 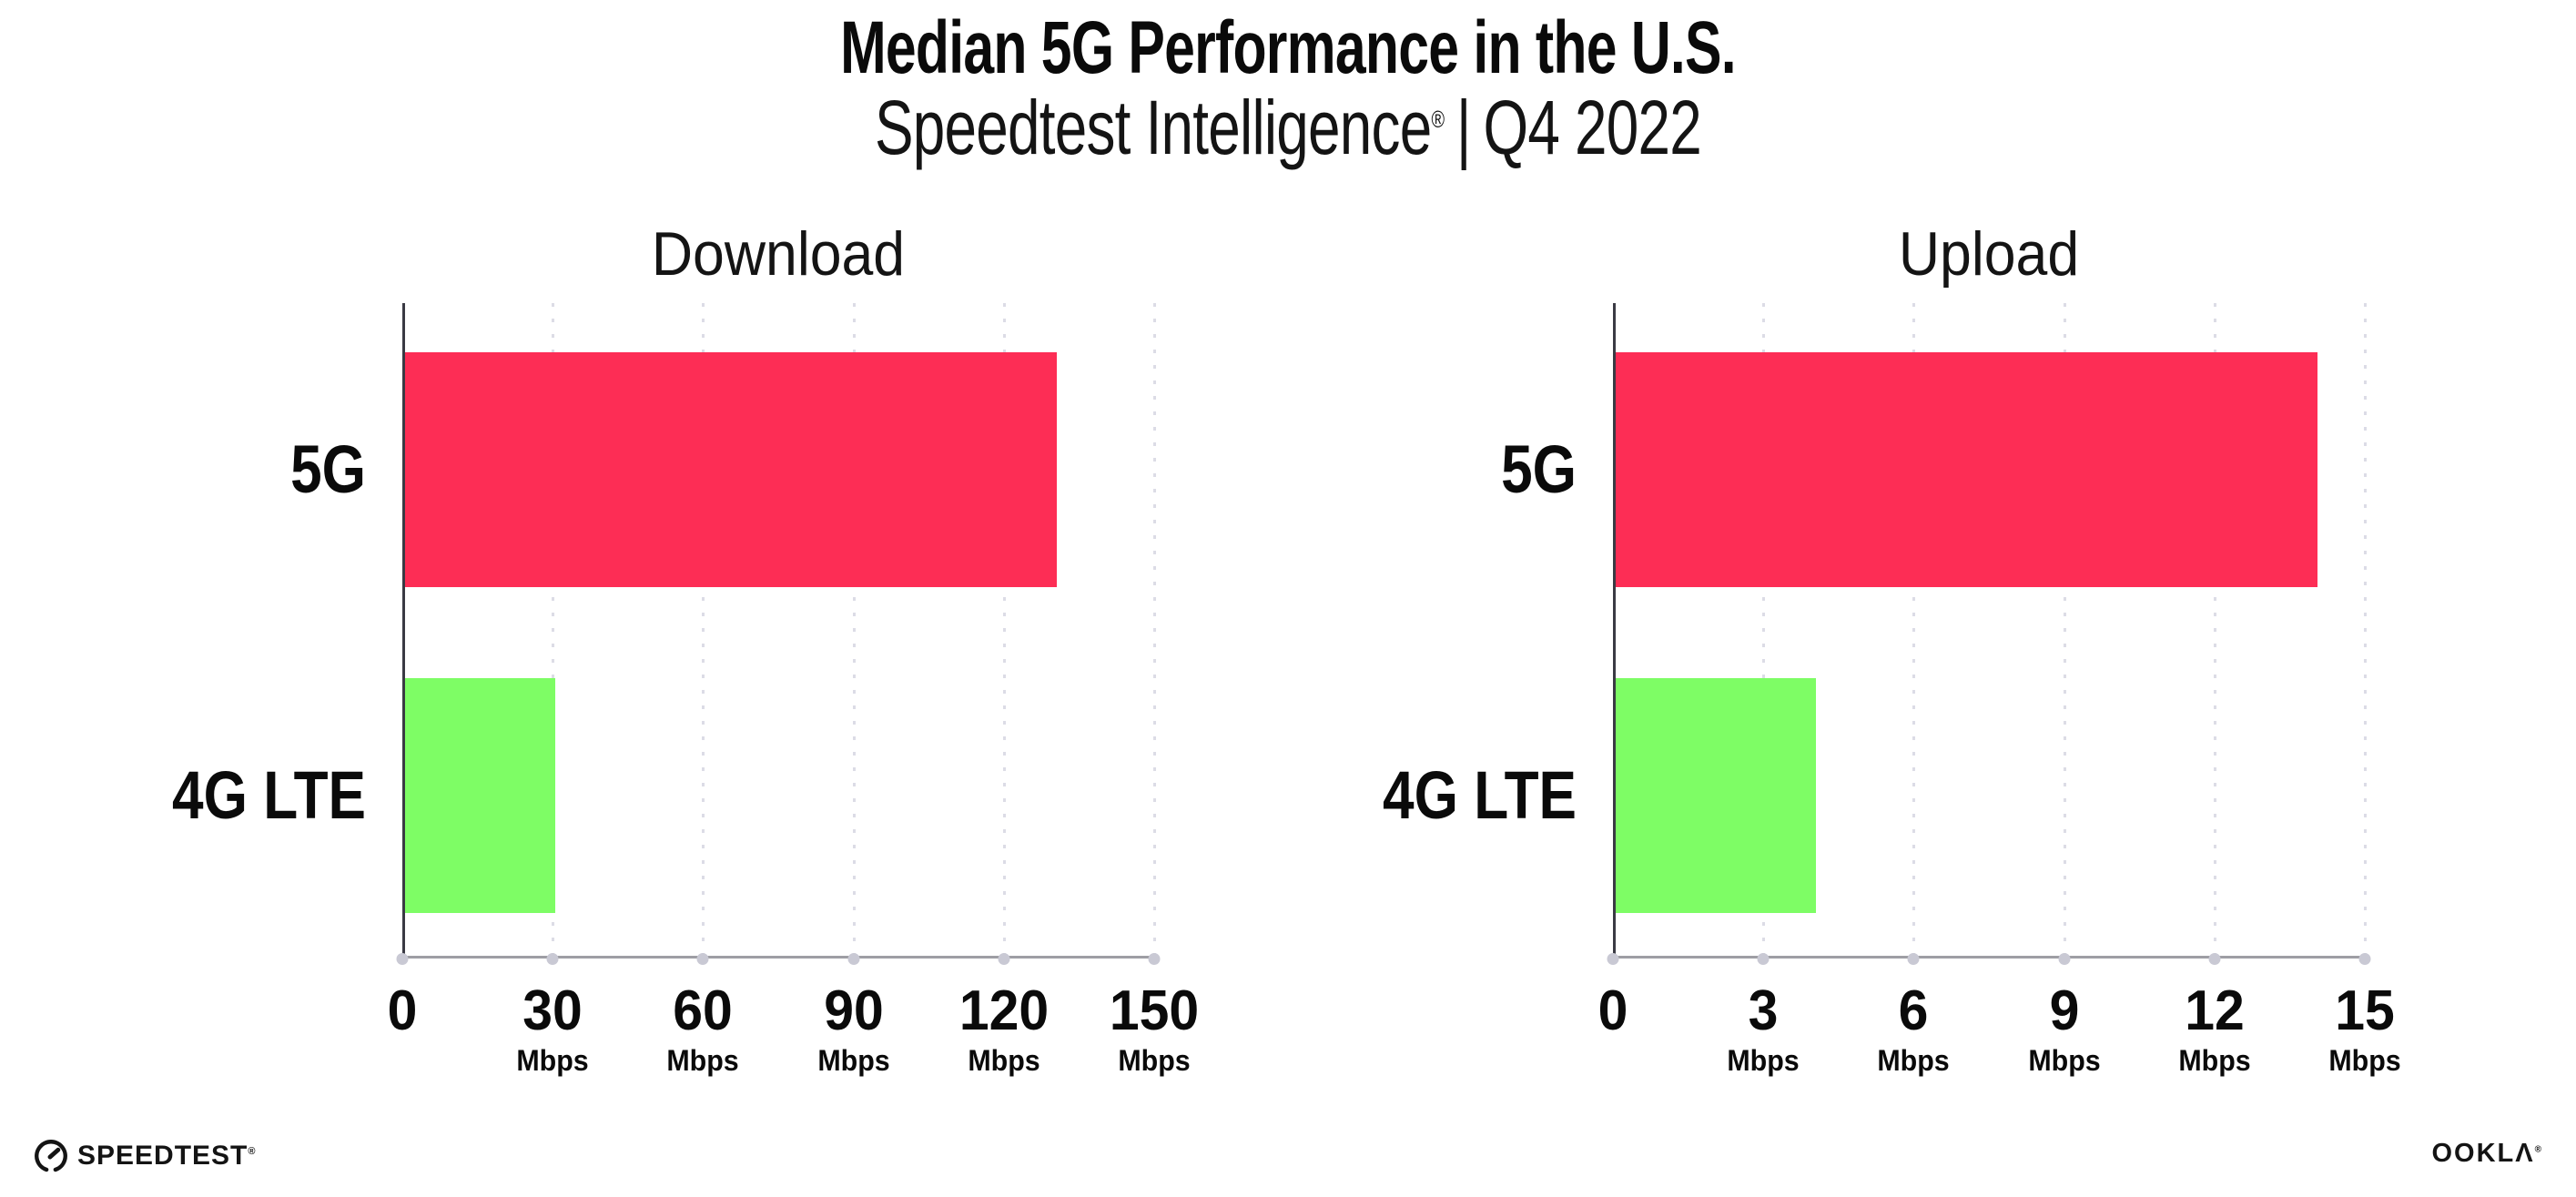 I want to click on x-tick-label: 150 Mbps, so click(x=1154, y=1028).